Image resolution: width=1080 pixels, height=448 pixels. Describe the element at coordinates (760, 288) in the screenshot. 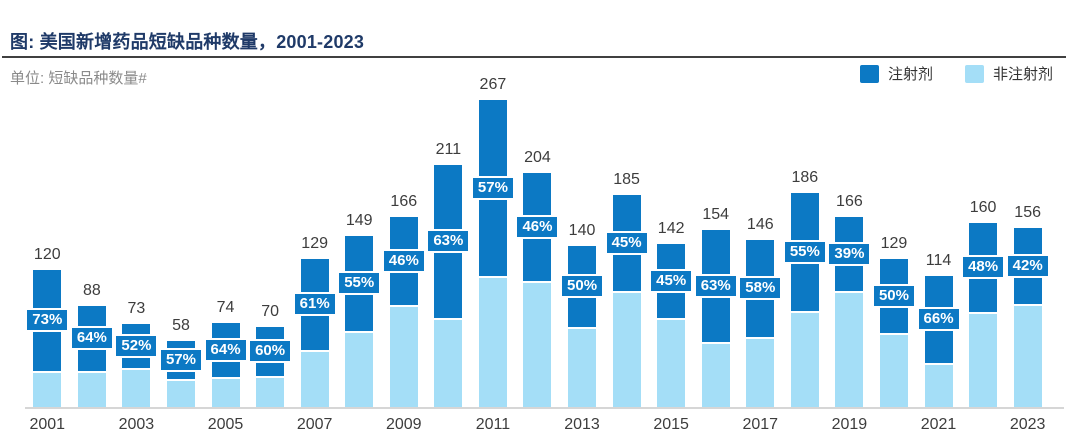

I see `bar-pct-label: 58%` at that location.